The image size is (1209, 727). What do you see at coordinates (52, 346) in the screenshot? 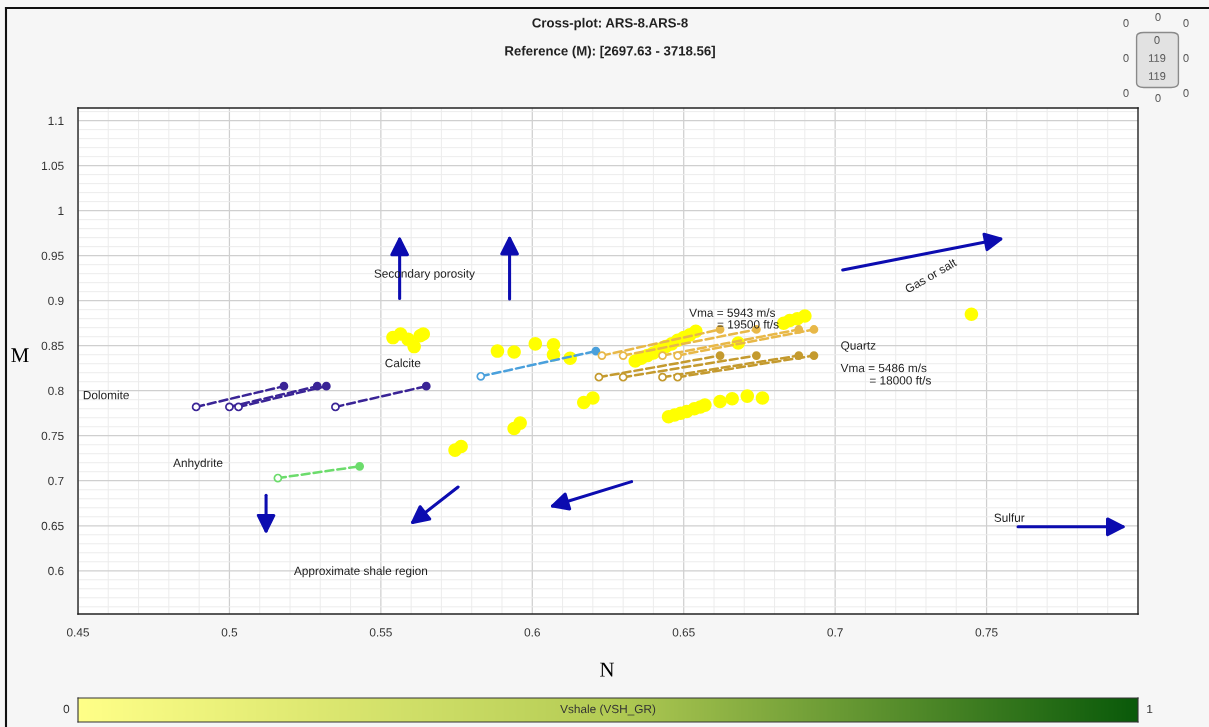
I see `y-tick-label: 0.85` at bounding box center [52, 346].